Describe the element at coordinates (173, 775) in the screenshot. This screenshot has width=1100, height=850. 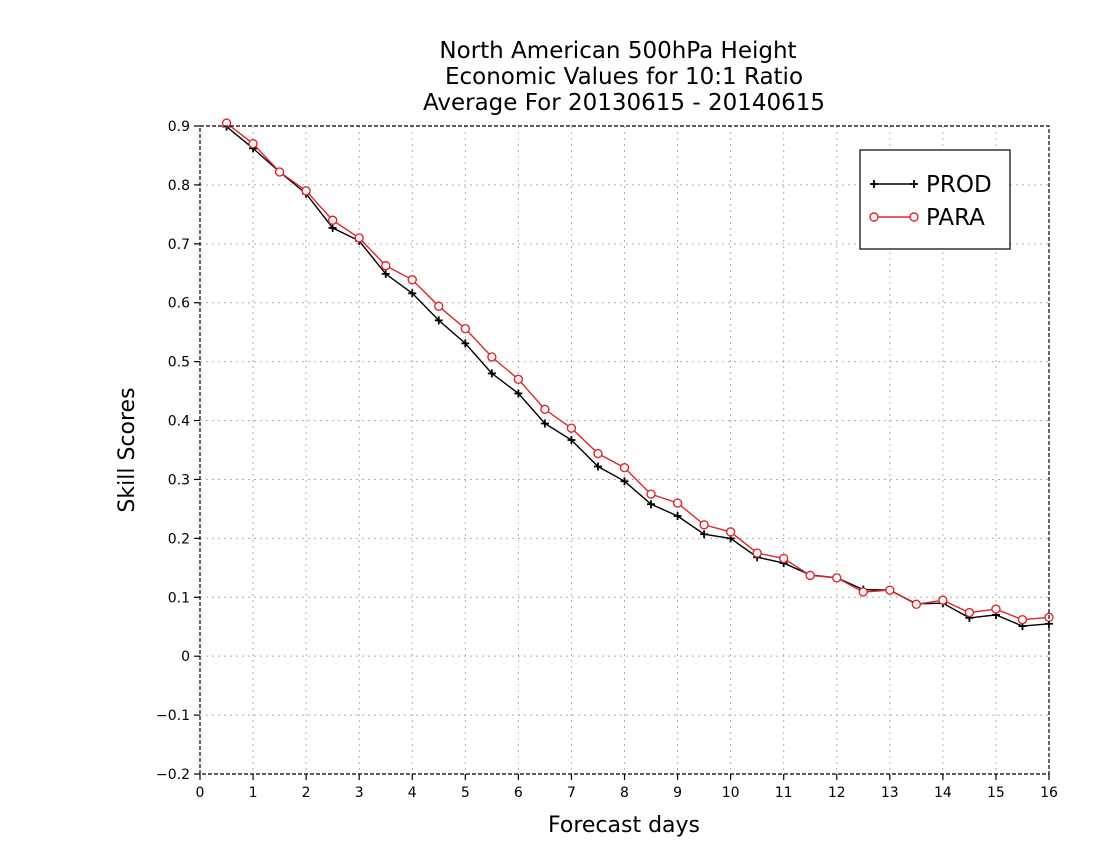
I see `y-tick-label: −0.2` at that location.